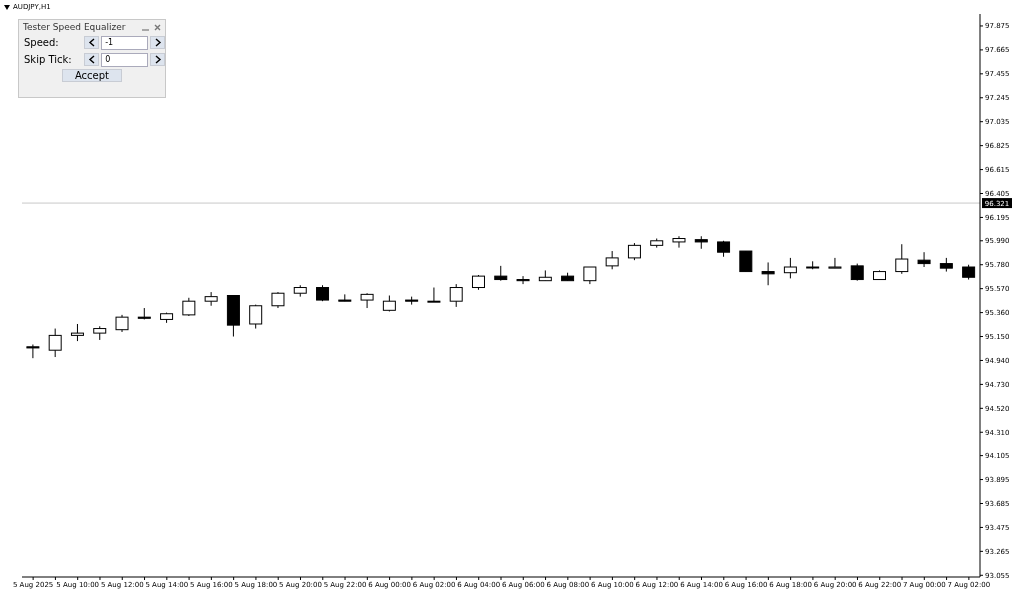 This screenshot has height=597, width=1024. What do you see at coordinates (92, 75) in the screenshot?
I see `annotation: Accept` at bounding box center [92, 75].